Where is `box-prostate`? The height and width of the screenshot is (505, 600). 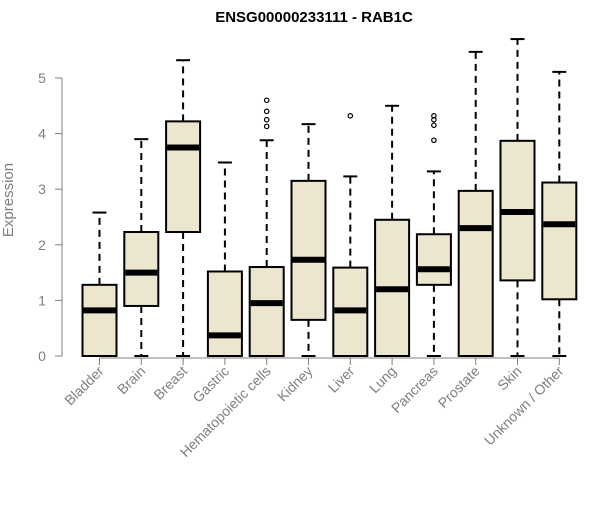 box-prostate is located at coordinates (475, 203).